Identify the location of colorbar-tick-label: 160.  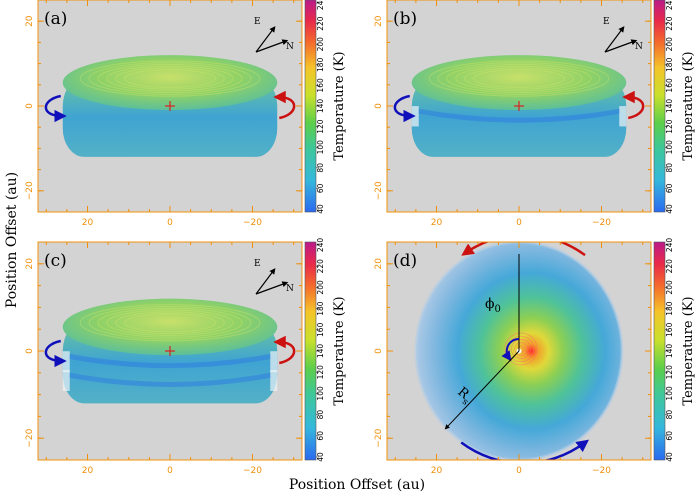
(669, 85).